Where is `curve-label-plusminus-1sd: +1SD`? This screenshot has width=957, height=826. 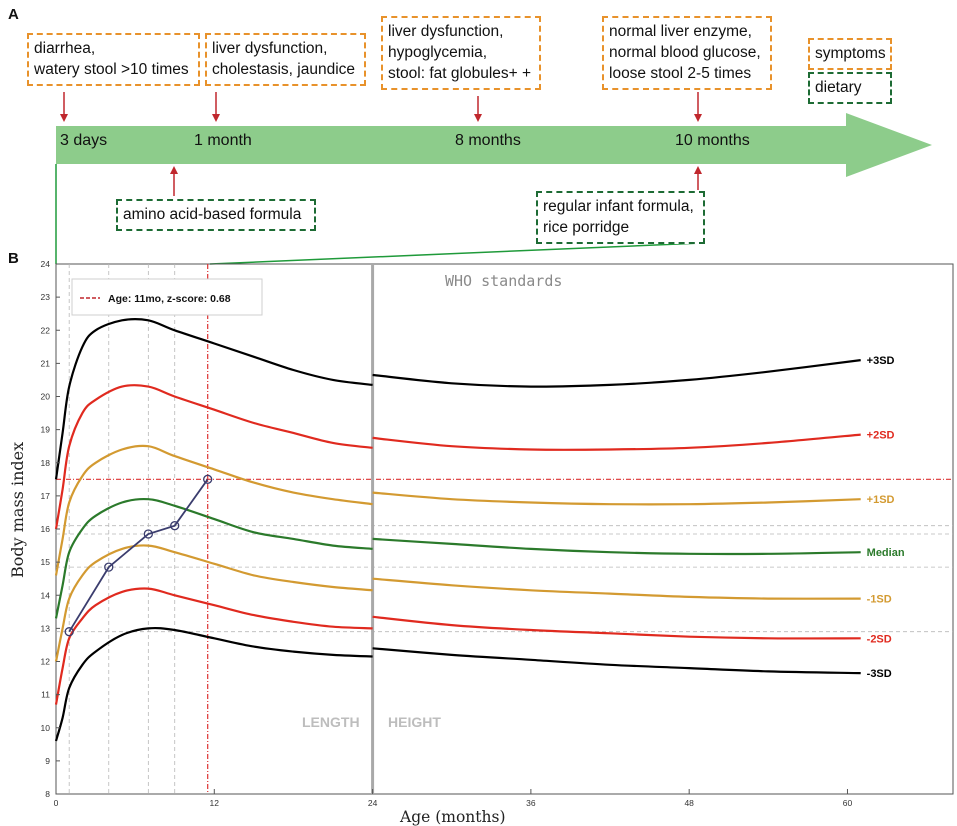
curve-label-plusminus-1sd: +1SD is located at coordinates (881, 500).